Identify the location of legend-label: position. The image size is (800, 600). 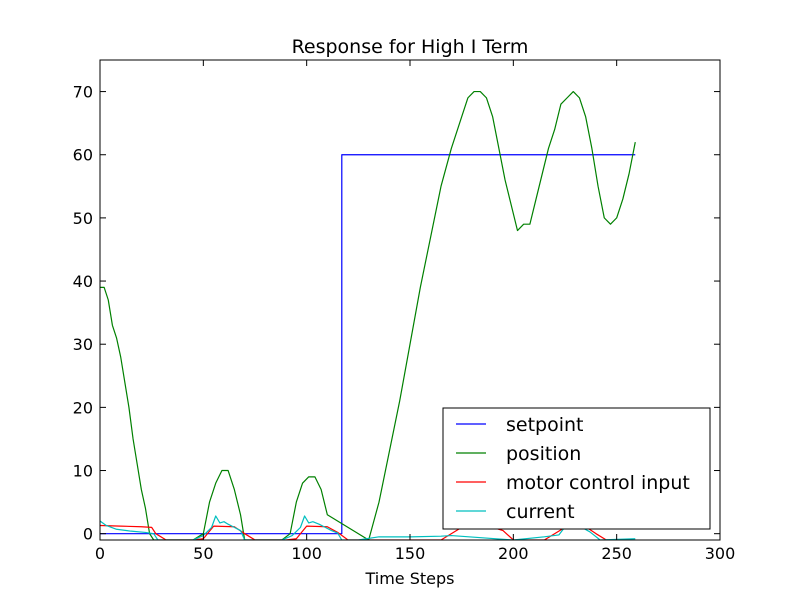
(543, 454).